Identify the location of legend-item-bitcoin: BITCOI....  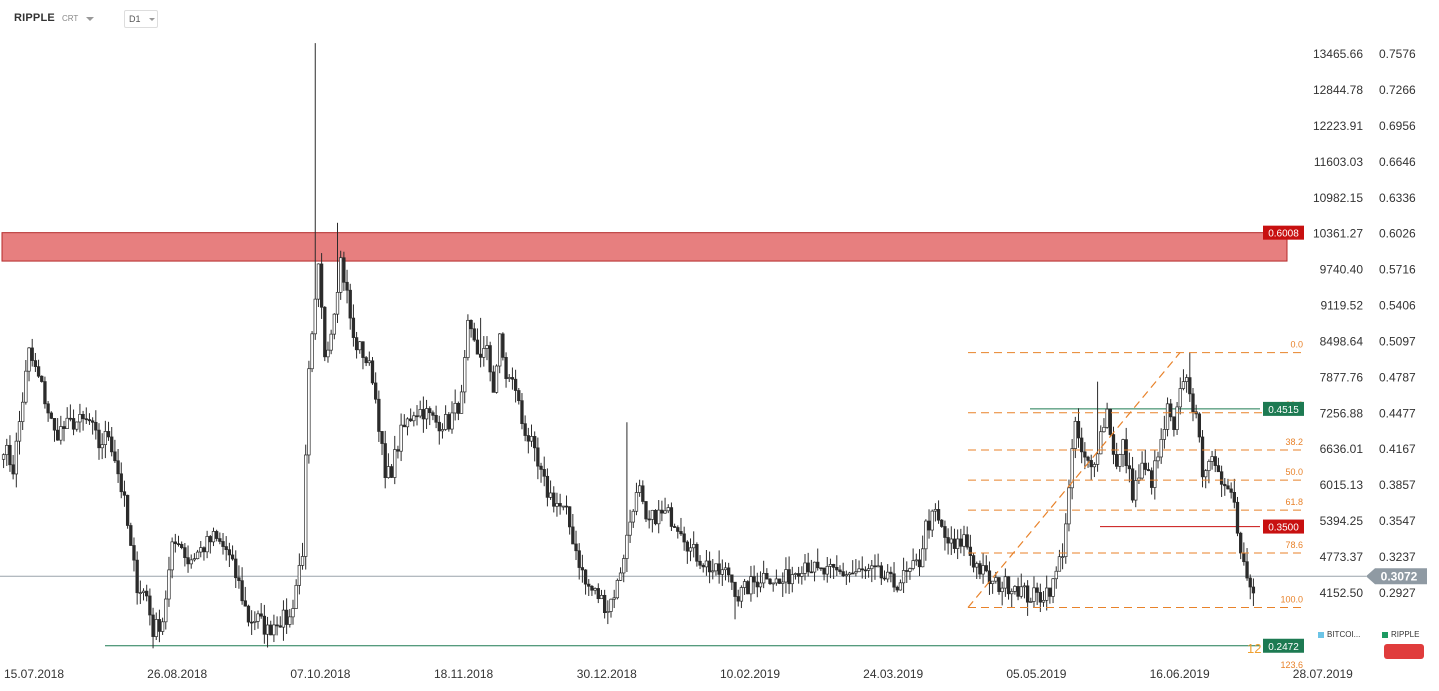
(1339, 634).